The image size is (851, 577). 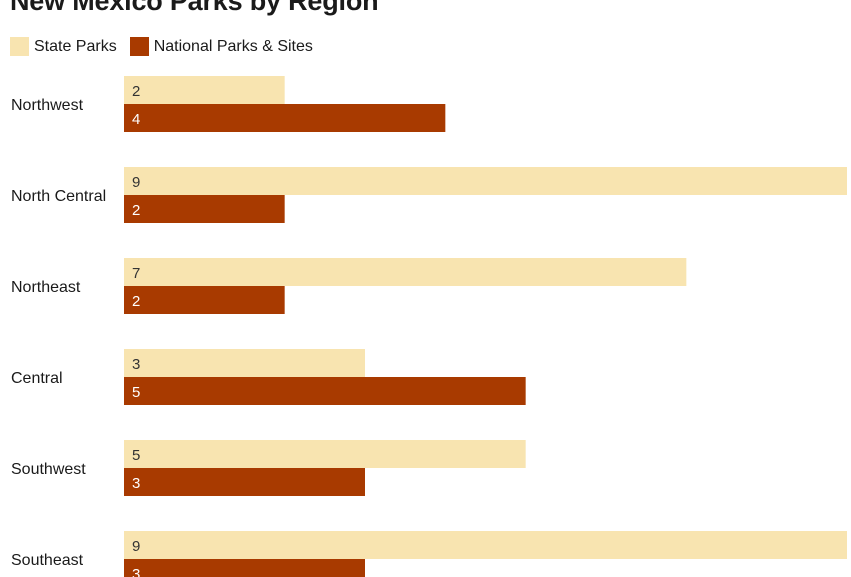 What do you see at coordinates (204, 90) in the screenshot?
I see `bar-state-parks-northwest` at bounding box center [204, 90].